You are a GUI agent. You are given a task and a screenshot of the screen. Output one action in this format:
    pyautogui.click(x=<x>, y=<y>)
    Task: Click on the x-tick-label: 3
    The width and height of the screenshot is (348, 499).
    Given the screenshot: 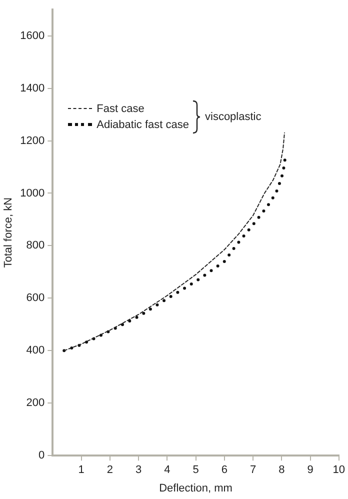 What is the action you would take?
    pyautogui.click(x=138, y=470)
    